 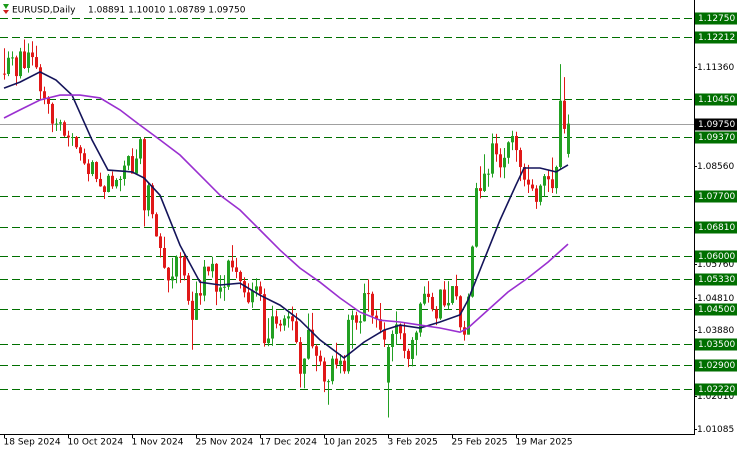 What do you see at coordinates (715, 331) in the screenshot?
I see `y-tick-label: 1.03880` at bounding box center [715, 331].